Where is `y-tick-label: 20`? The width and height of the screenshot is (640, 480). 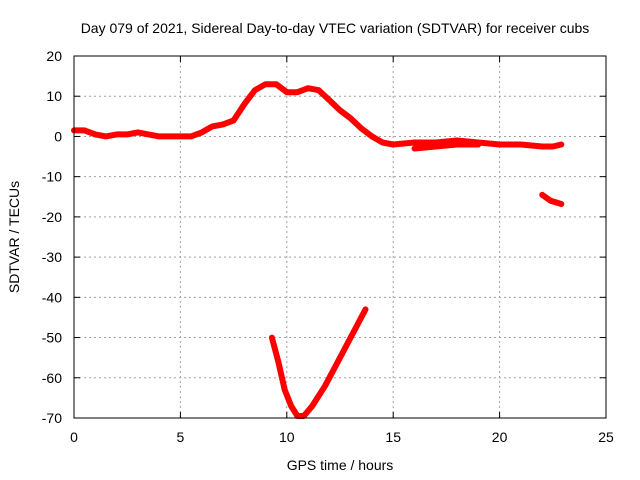 y-tick-label: 20 is located at coordinates (54, 56).